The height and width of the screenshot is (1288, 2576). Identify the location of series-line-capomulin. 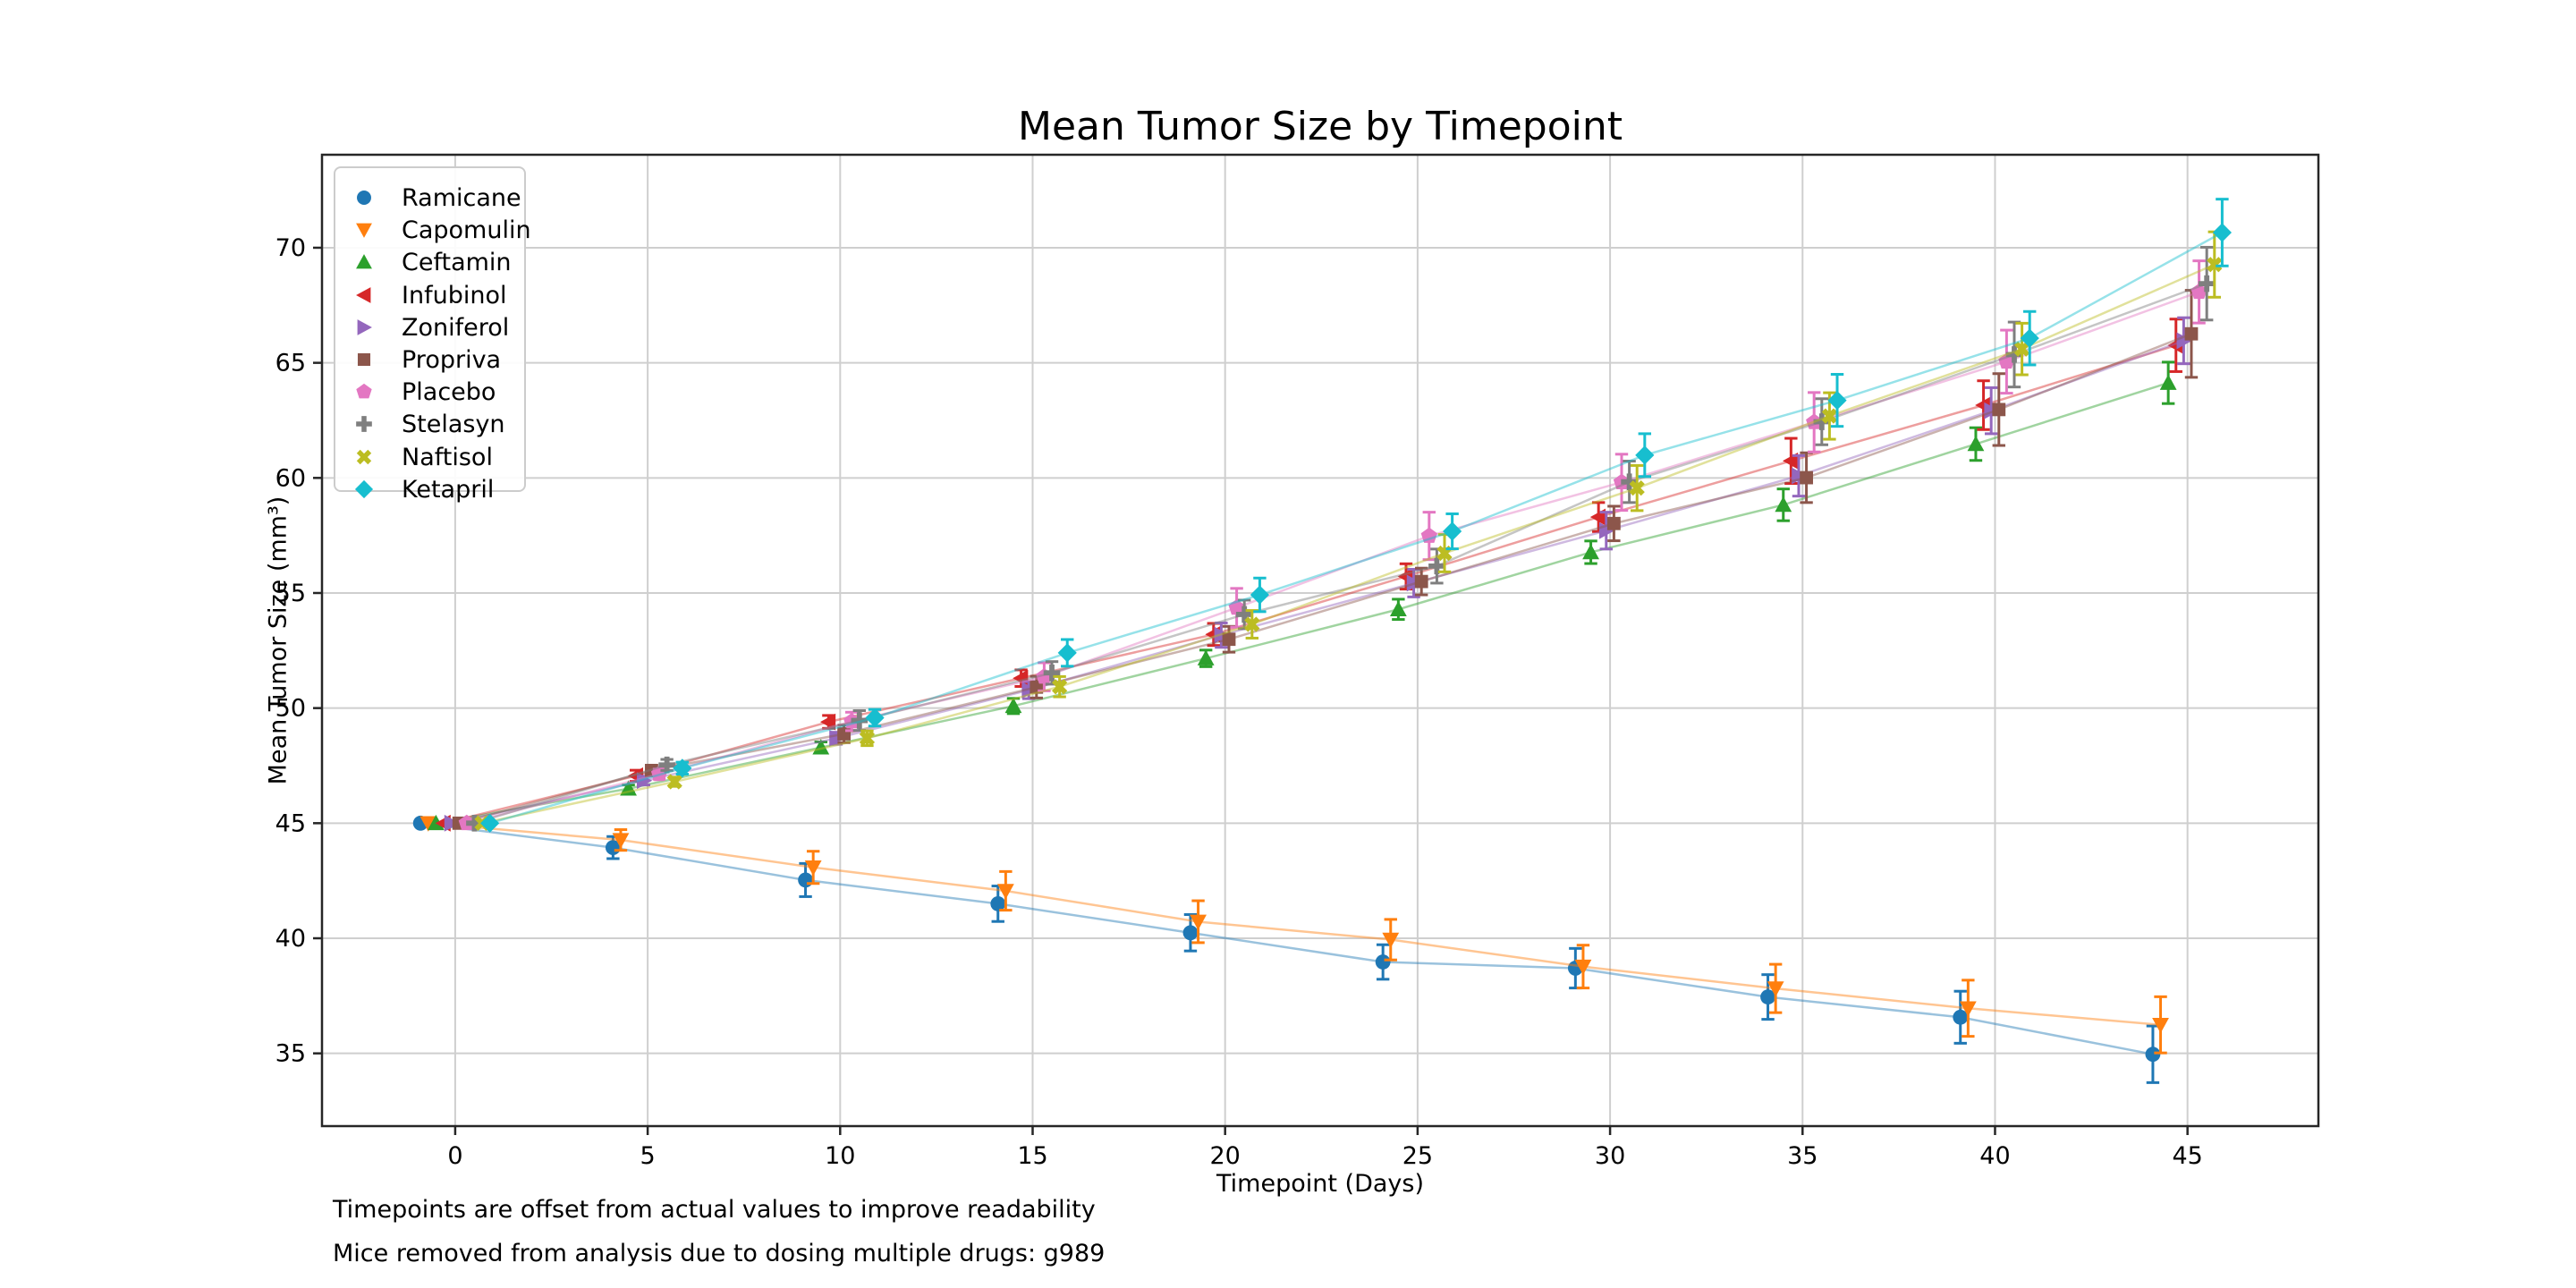
(1294, 924).